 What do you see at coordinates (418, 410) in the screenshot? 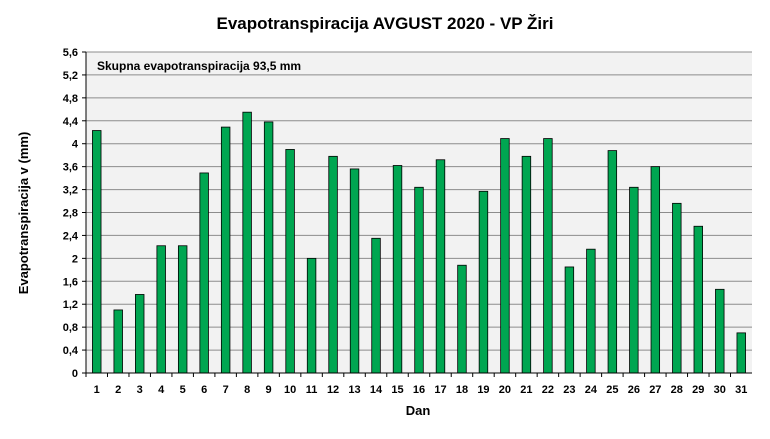
I see `x-axis-title: Dan` at bounding box center [418, 410].